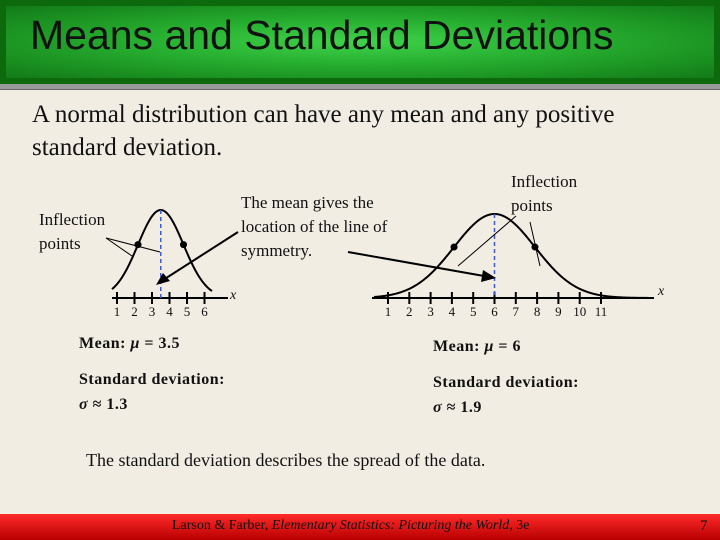  What do you see at coordinates (360, 87) in the screenshot?
I see `title-divider` at bounding box center [360, 87].